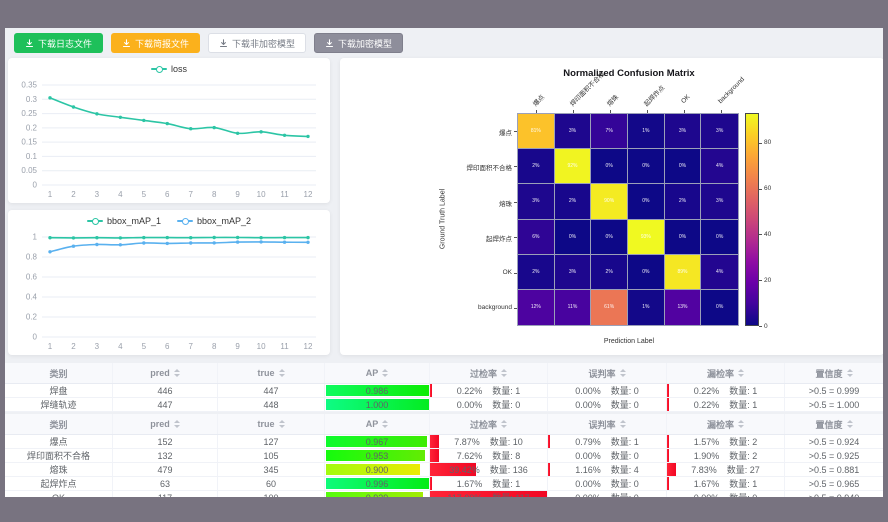  I want to click on colorbar-tick-label: 0, so click(766, 326).